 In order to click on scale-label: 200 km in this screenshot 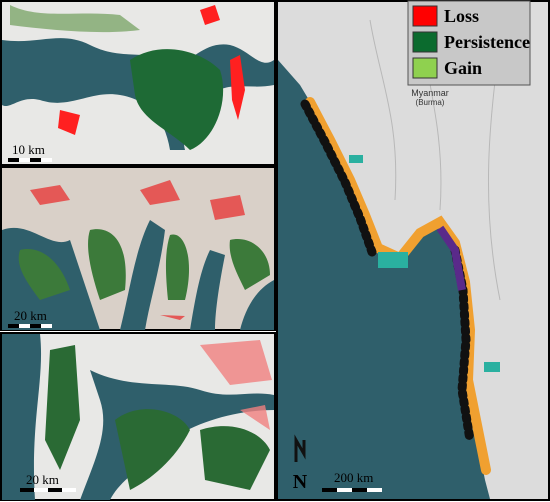, I will do `click(353, 477)`.